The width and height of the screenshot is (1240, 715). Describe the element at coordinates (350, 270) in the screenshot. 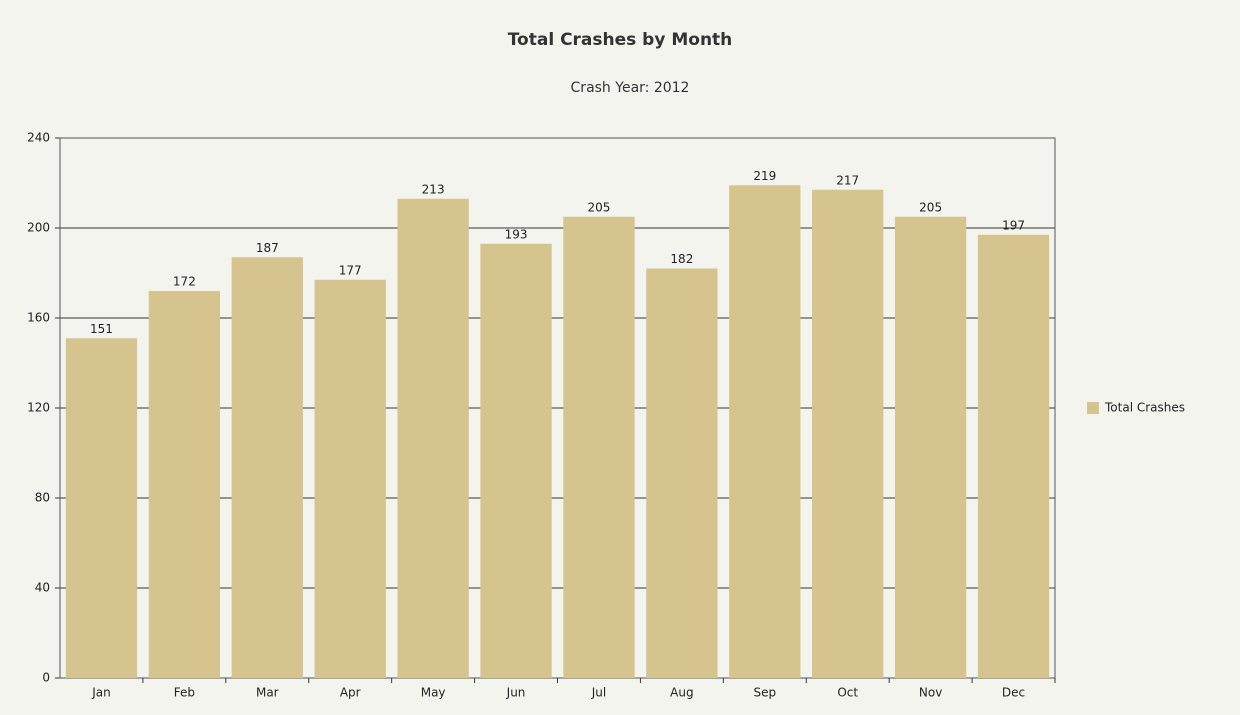

I see `data-label: 177` at that location.